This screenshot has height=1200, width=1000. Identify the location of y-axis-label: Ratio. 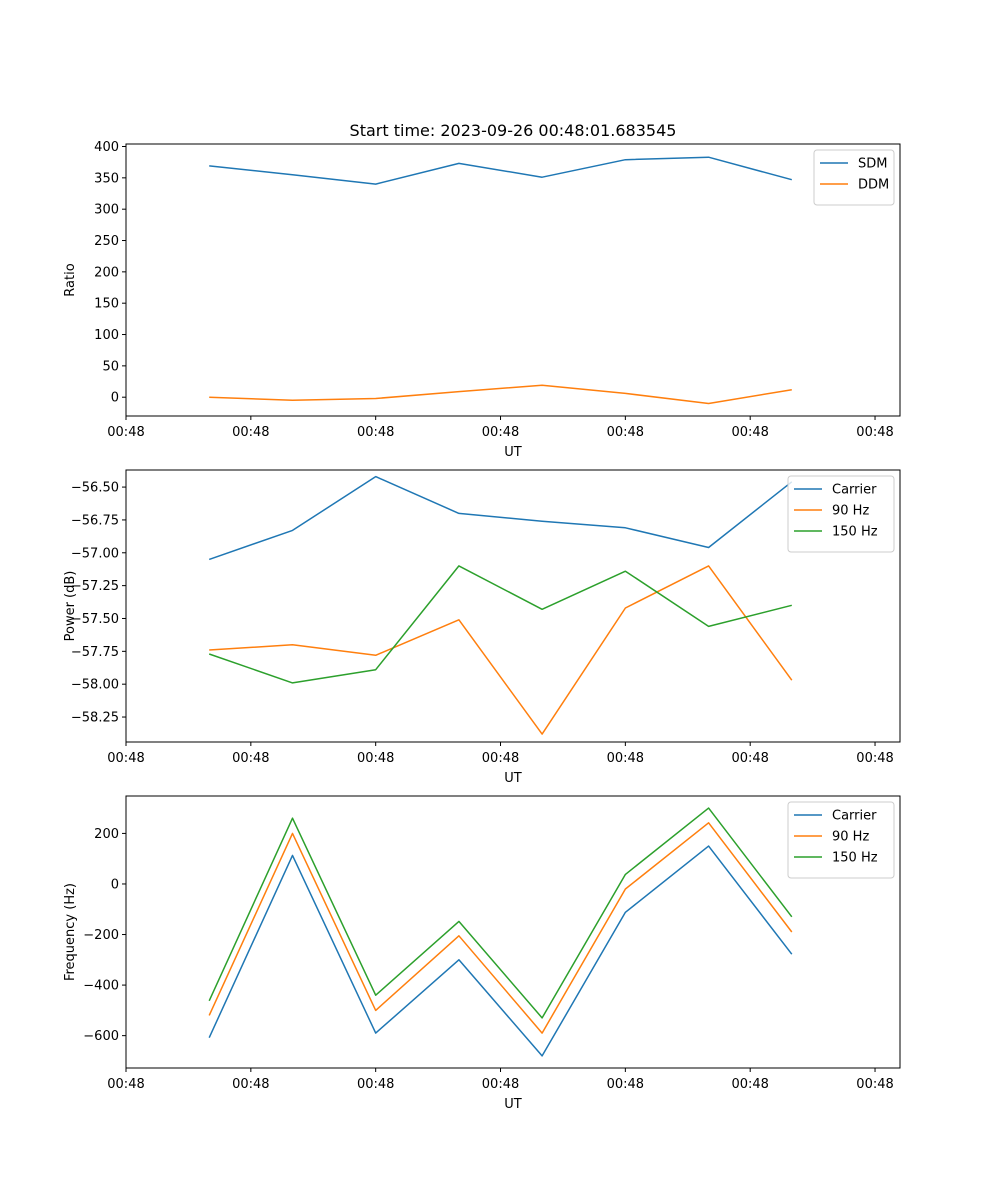
(70, 279).